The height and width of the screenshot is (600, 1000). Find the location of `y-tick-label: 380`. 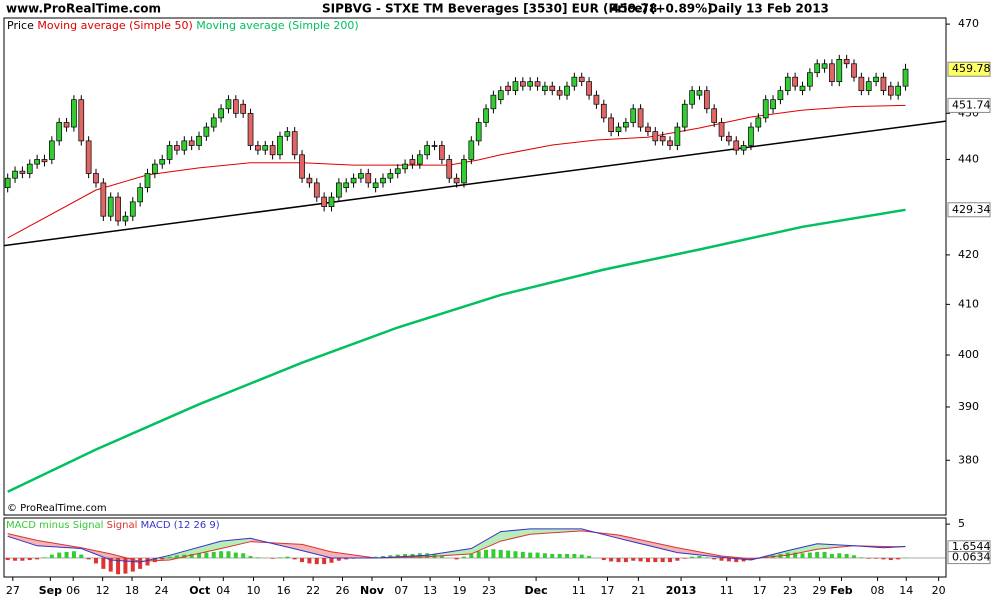

y-tick-label: 380 is located at coordinates (968, 459).